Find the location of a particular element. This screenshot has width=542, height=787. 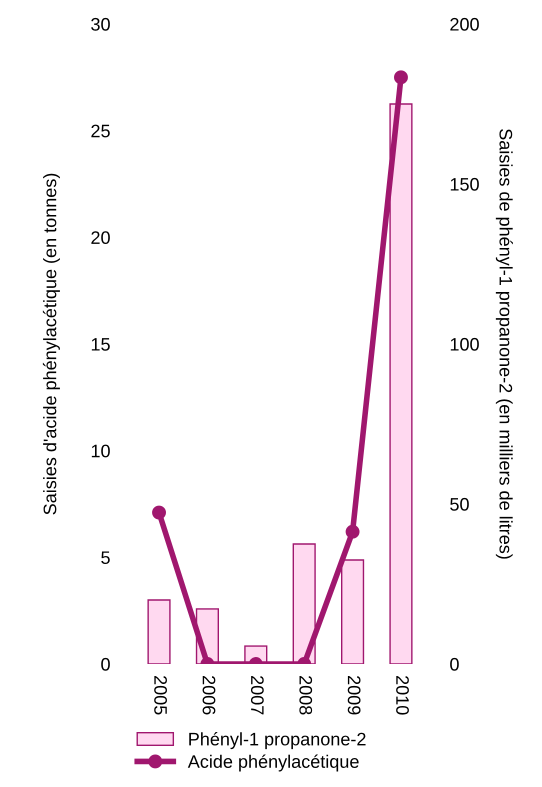

y2-tick-label: 100 is located at coordinates (464, 344).